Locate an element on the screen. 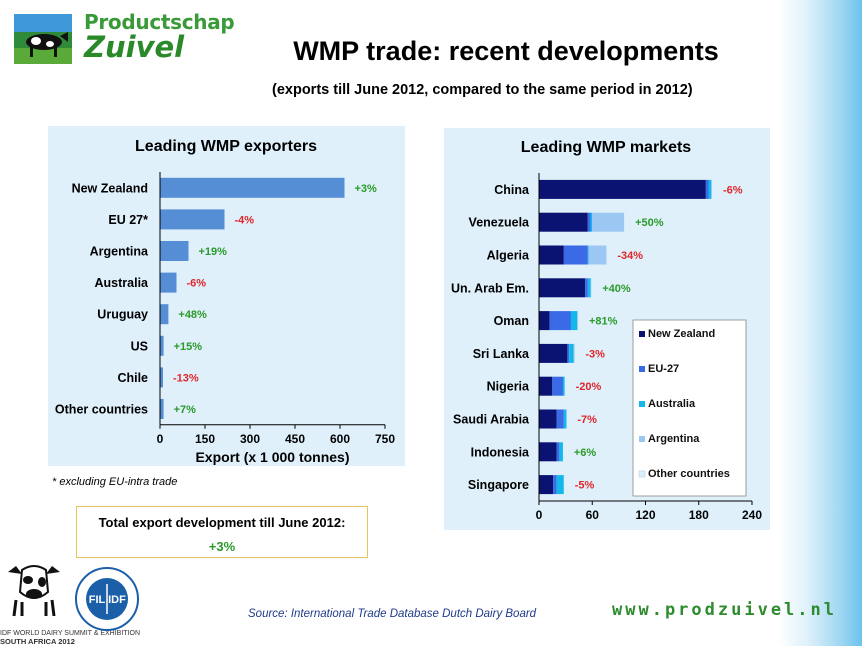 This screenshot has height=646, width=862. cow-logo-icon is located at coordinates (43, 39).